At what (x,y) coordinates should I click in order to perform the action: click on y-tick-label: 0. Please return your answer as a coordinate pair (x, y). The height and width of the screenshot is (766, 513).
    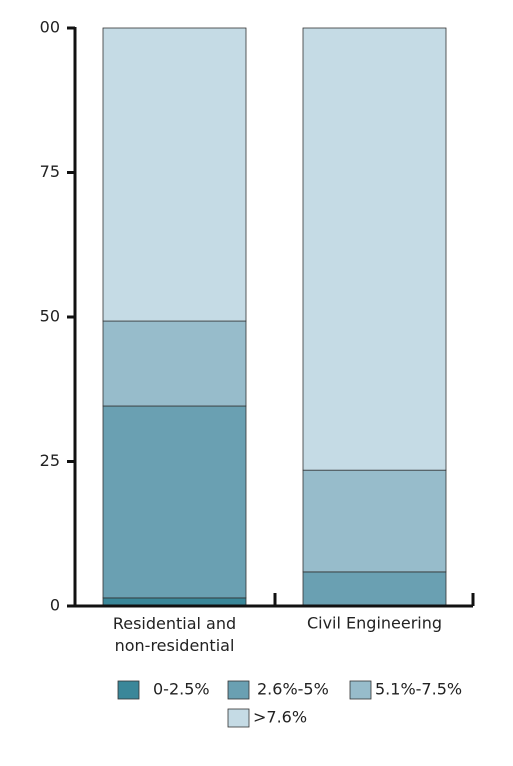
    Looking at the image, I should click on (55, 605).